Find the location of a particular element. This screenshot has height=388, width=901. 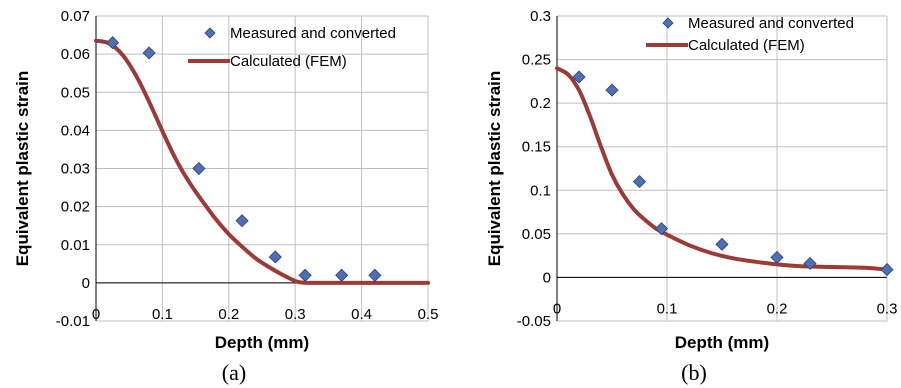

y-tick-label: 0.2 is located at coordinates (540, 103).